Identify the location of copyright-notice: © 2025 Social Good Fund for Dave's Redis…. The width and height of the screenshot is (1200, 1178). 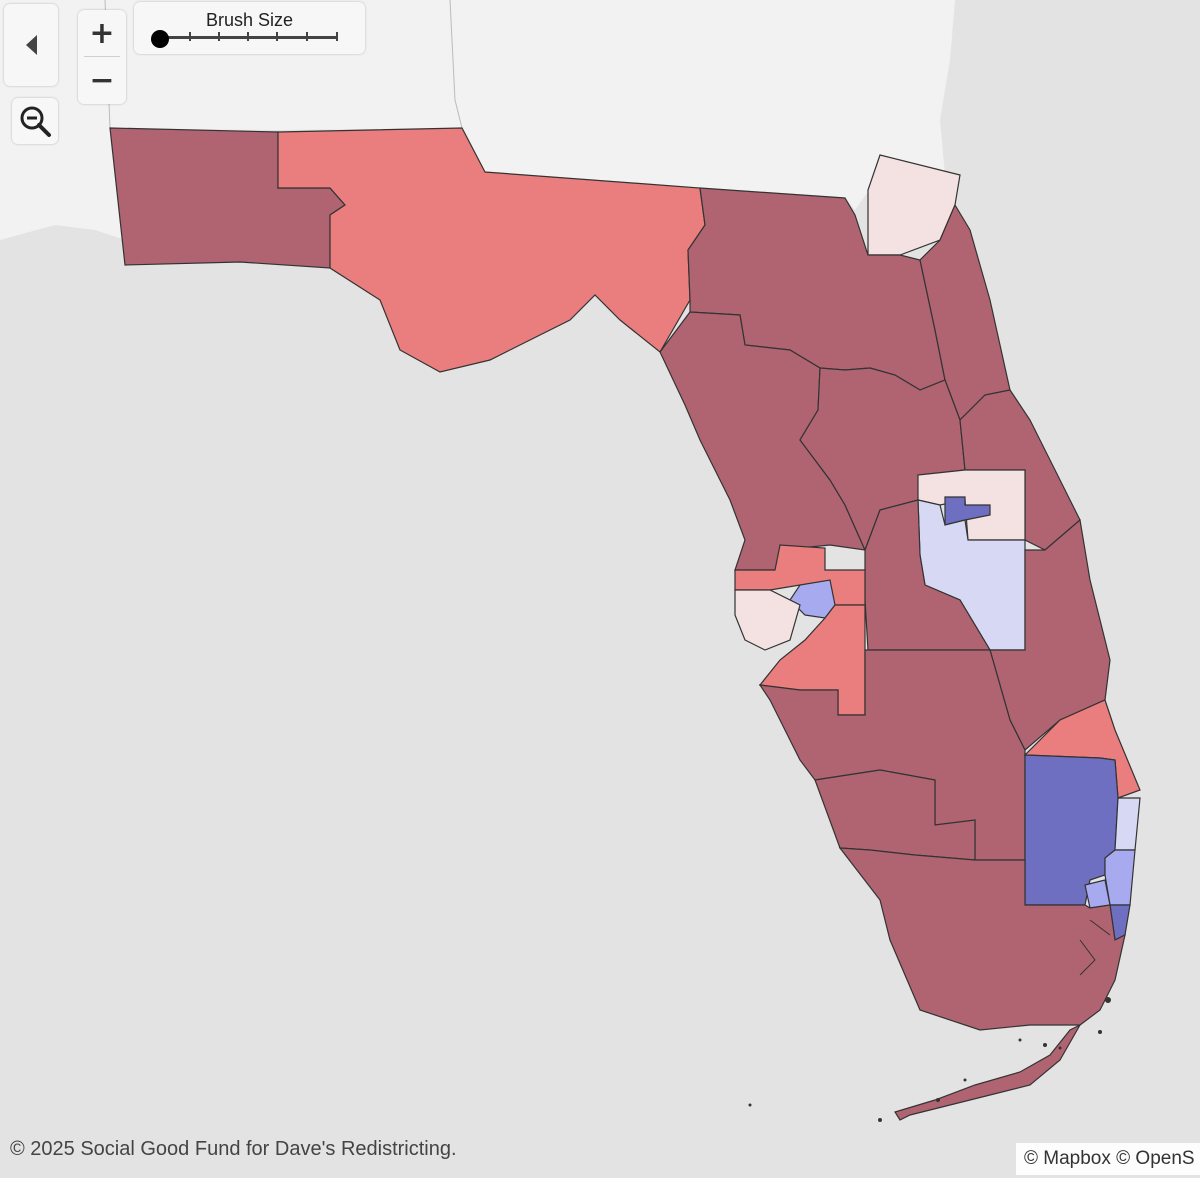
(233, 1149).